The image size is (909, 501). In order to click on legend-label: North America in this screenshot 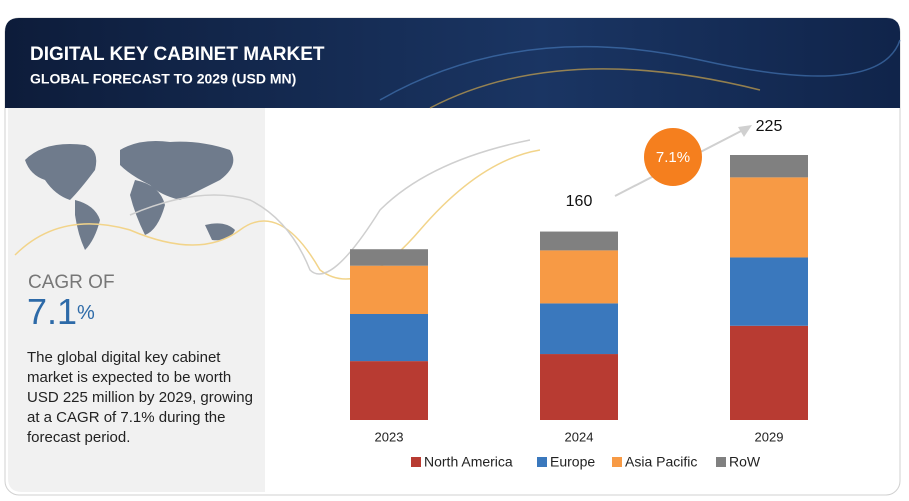, I will do `click(468, 462)`.